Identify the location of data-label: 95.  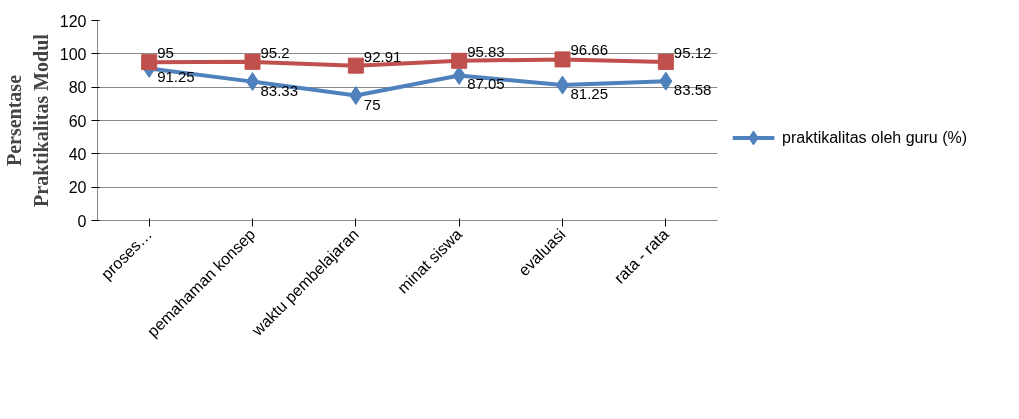
(165, 53).